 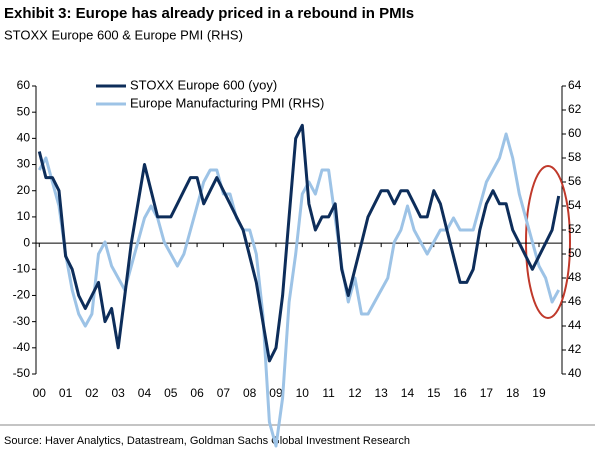 What do you see at coordinates (24, 138) in the screenshot?
I see `y-tick-label: 40` at bounding box center [24, 138].